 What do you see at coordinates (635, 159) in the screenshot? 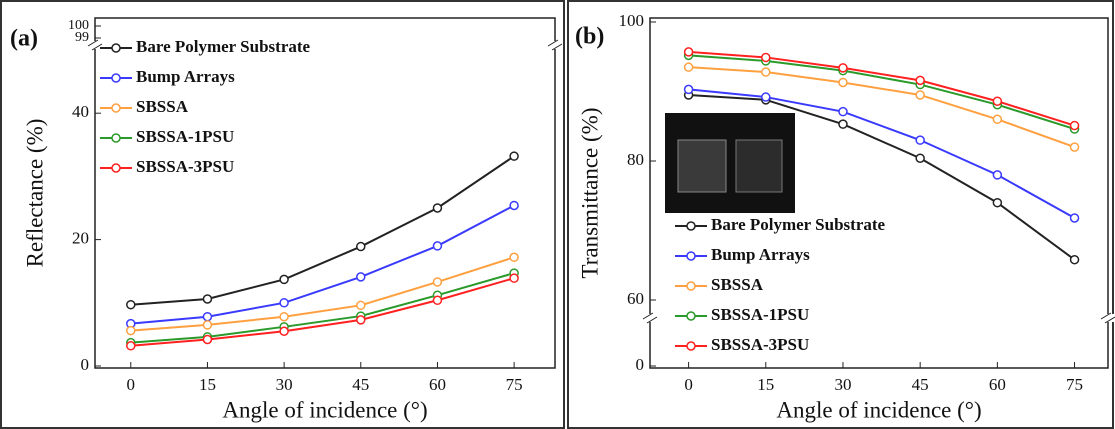
I see `y-tick-label: 80` at bounding box center [635, 159].